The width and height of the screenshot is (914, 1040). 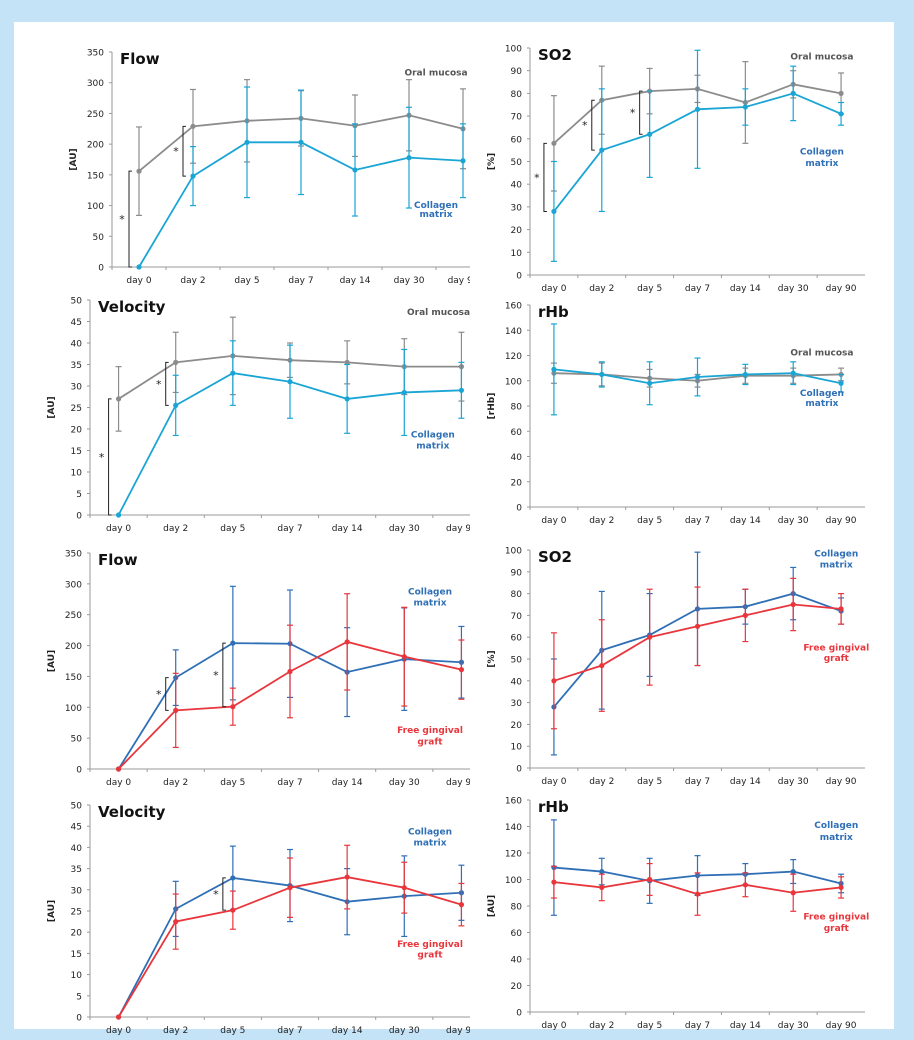 I want to click on y-tick-label: 350, so click(x=95, y=54).